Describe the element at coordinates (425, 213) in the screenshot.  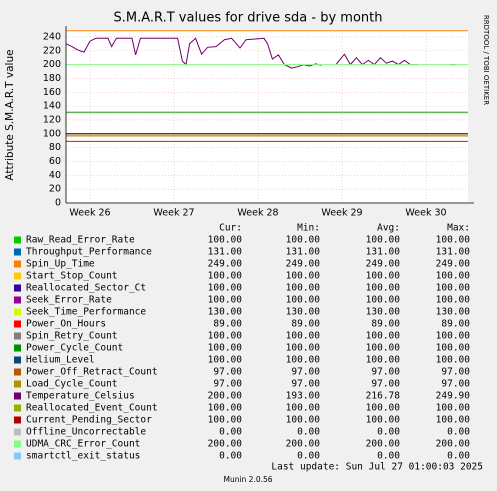
I see `x-tick-label: Week 30` at that location.